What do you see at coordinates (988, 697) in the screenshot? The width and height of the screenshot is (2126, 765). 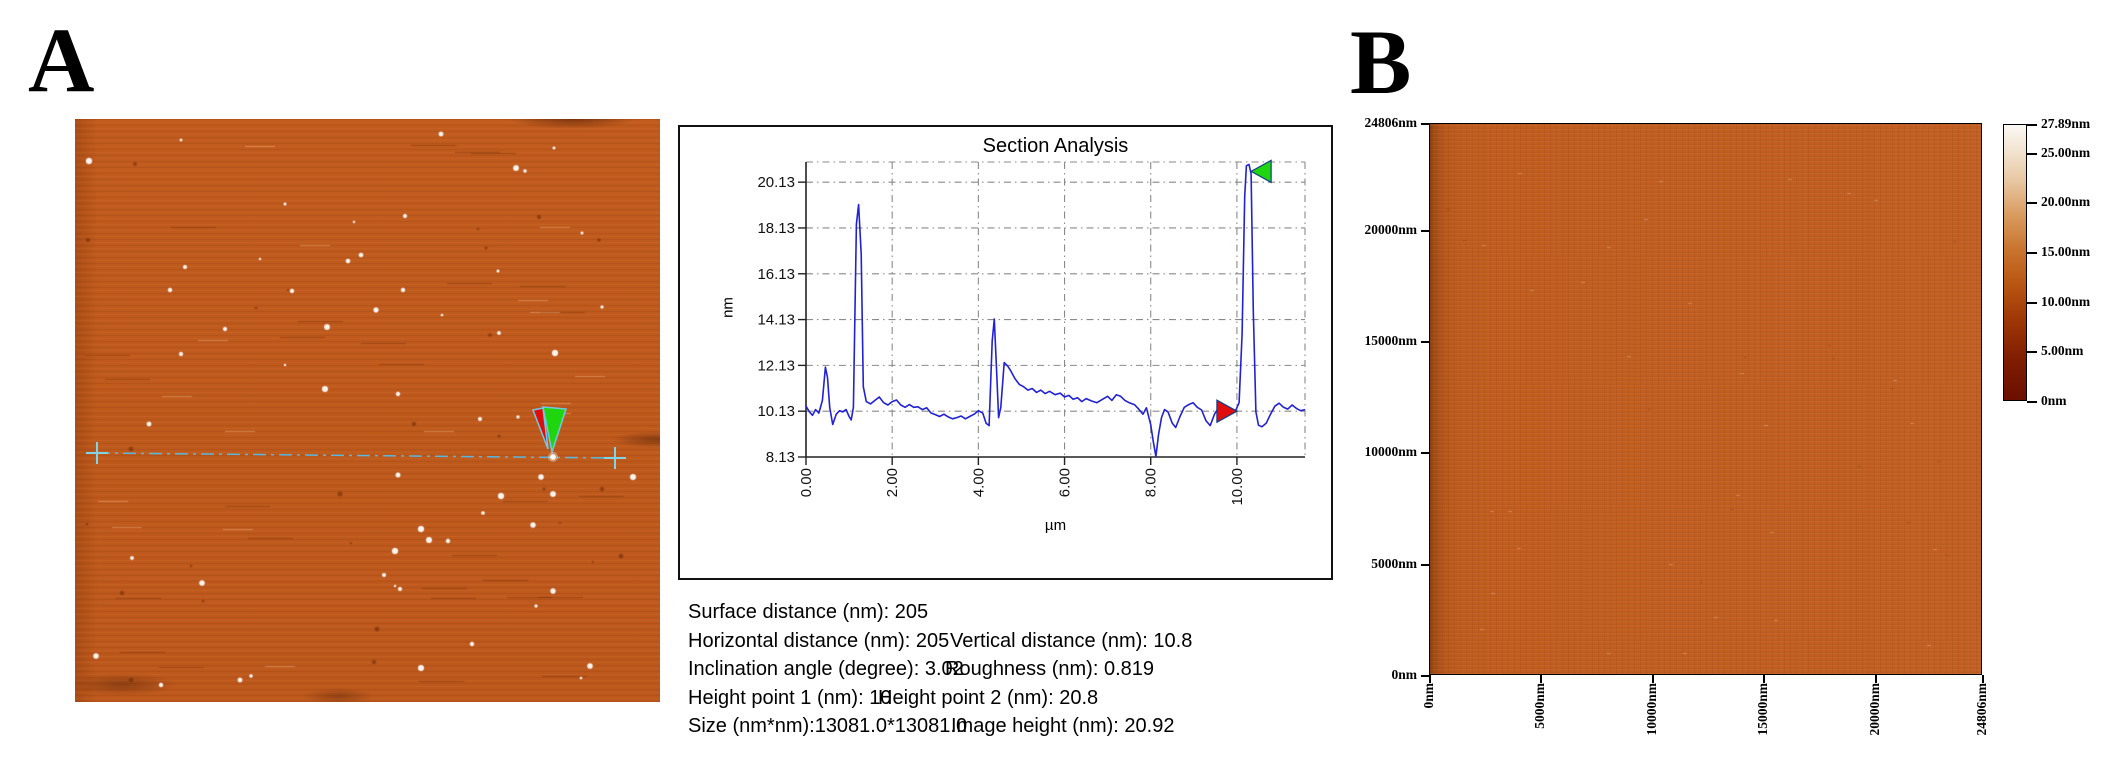 I see `measurement-col2: Height point 2 (nm): 20.8` at bounding box center [988, 697].